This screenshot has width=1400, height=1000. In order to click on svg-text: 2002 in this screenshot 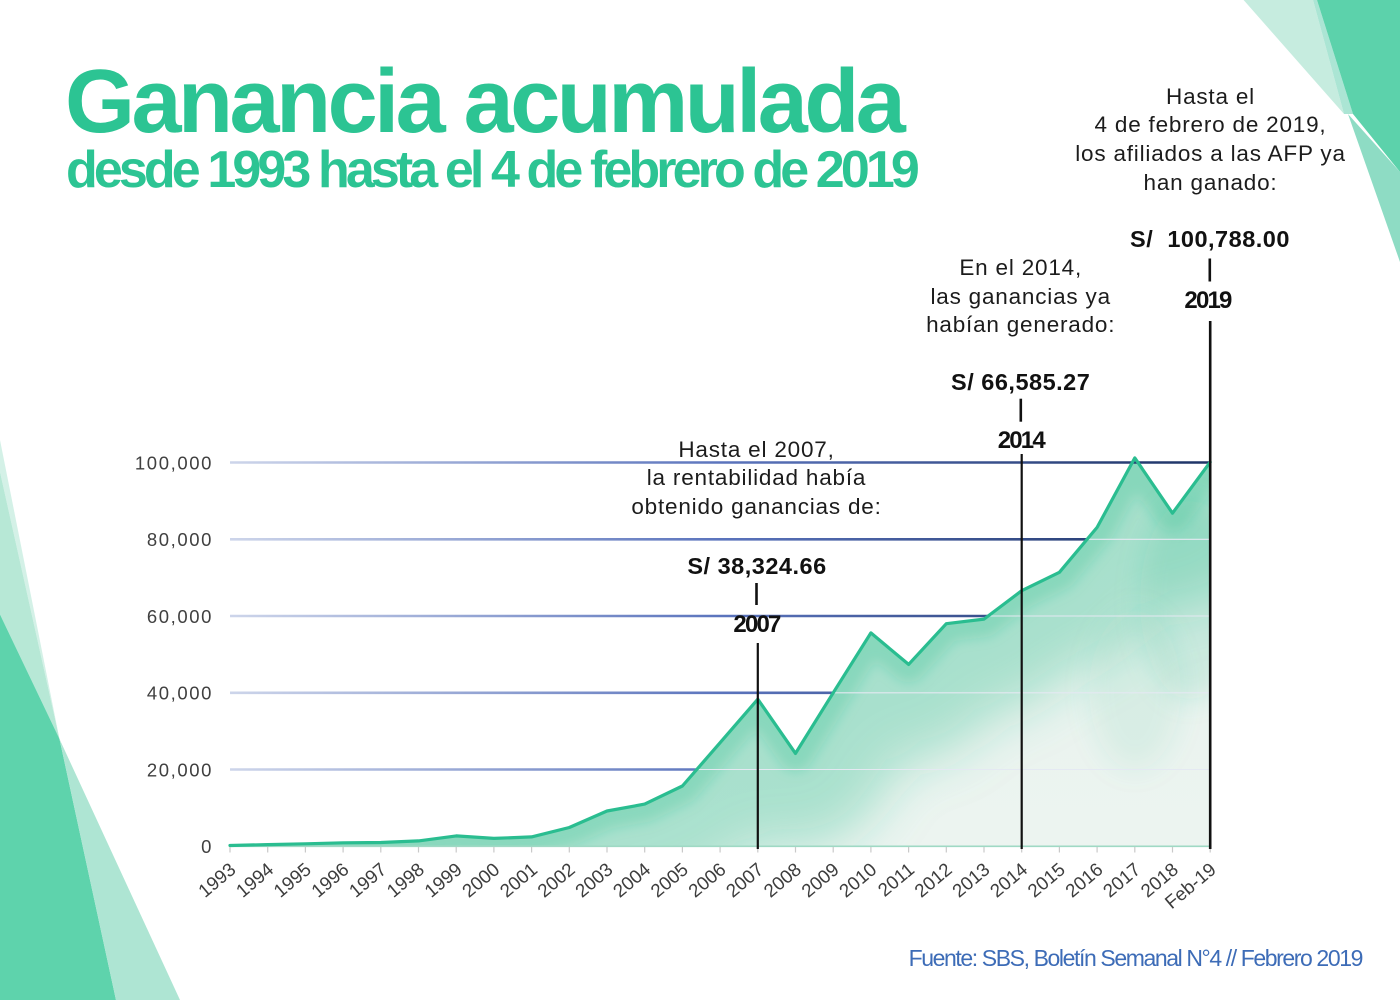, I will do `click(556, 879)`.